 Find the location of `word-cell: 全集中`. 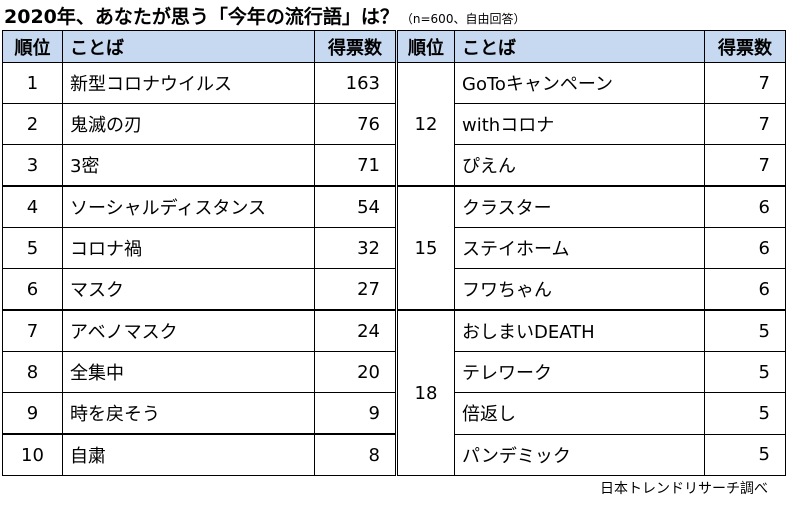

word-cell: 全集中 is located at coordinates (188, 372).